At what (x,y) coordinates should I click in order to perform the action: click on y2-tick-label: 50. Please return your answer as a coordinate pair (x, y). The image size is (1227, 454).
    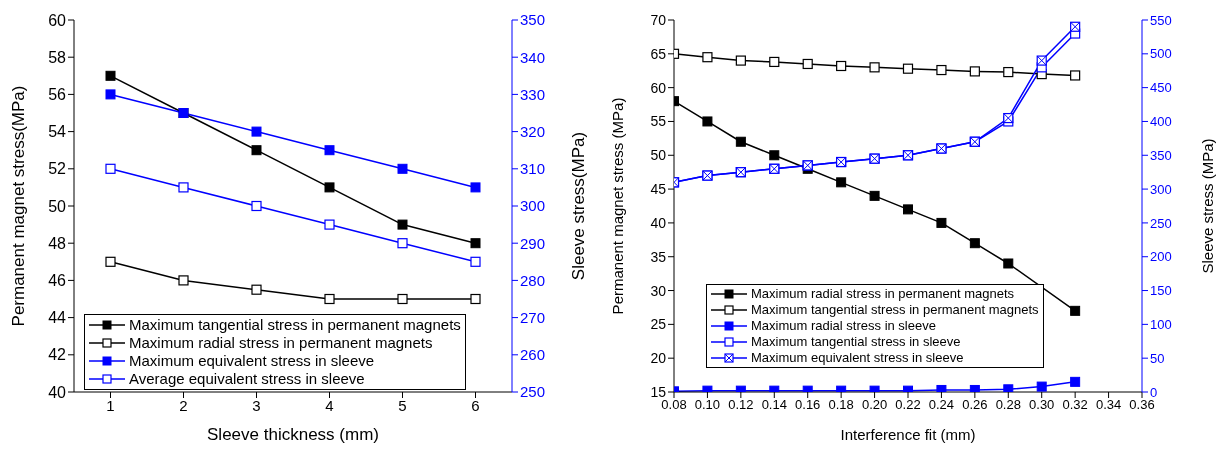
    Looking at the image, I should click on (1157, 358).